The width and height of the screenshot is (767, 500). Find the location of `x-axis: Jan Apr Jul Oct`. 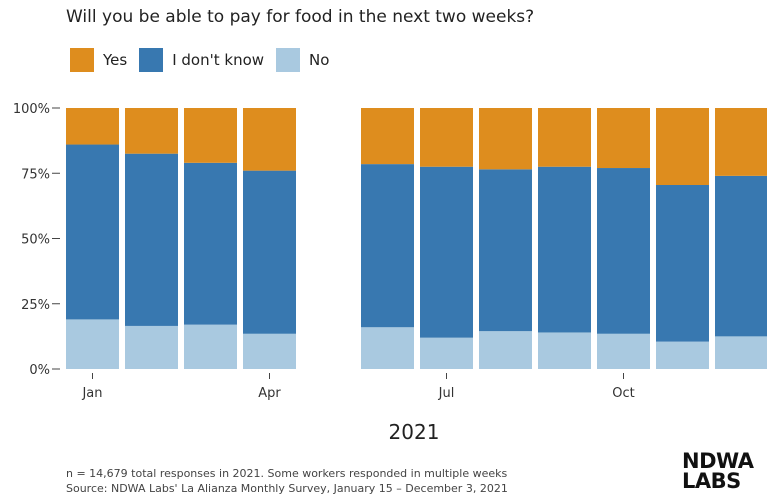

x-axis: Jan Apr Jul Oct is located at coordinates (358, 387).